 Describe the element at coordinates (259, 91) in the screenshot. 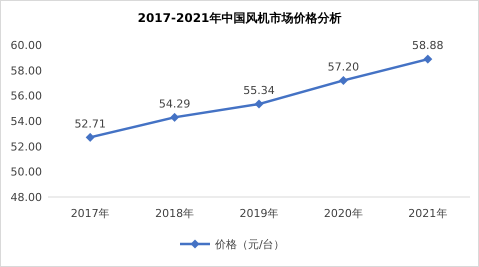

I see `data-label: 55.34` at that location.